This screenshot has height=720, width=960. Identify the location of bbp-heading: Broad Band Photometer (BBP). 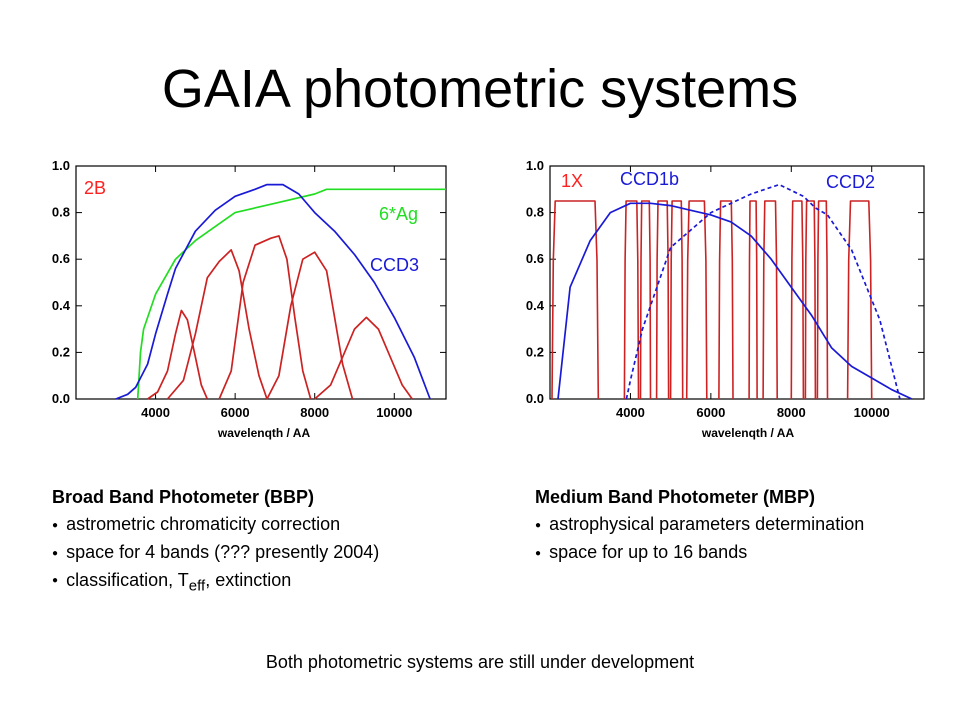
(183, 497).